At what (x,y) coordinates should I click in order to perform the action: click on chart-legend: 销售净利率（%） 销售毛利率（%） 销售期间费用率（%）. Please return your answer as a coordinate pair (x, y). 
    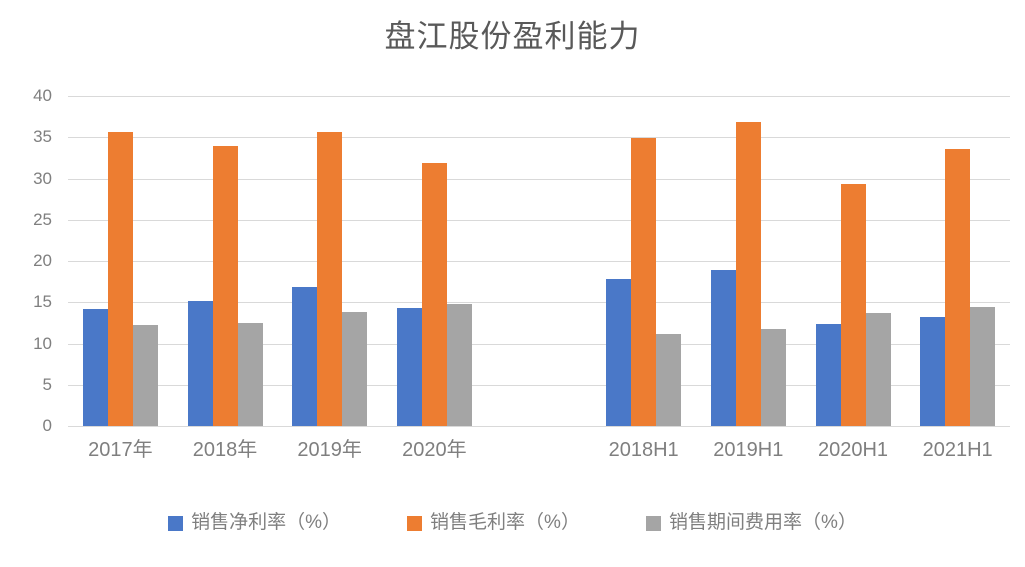
    Looking at the image, I should click on (512, 523).